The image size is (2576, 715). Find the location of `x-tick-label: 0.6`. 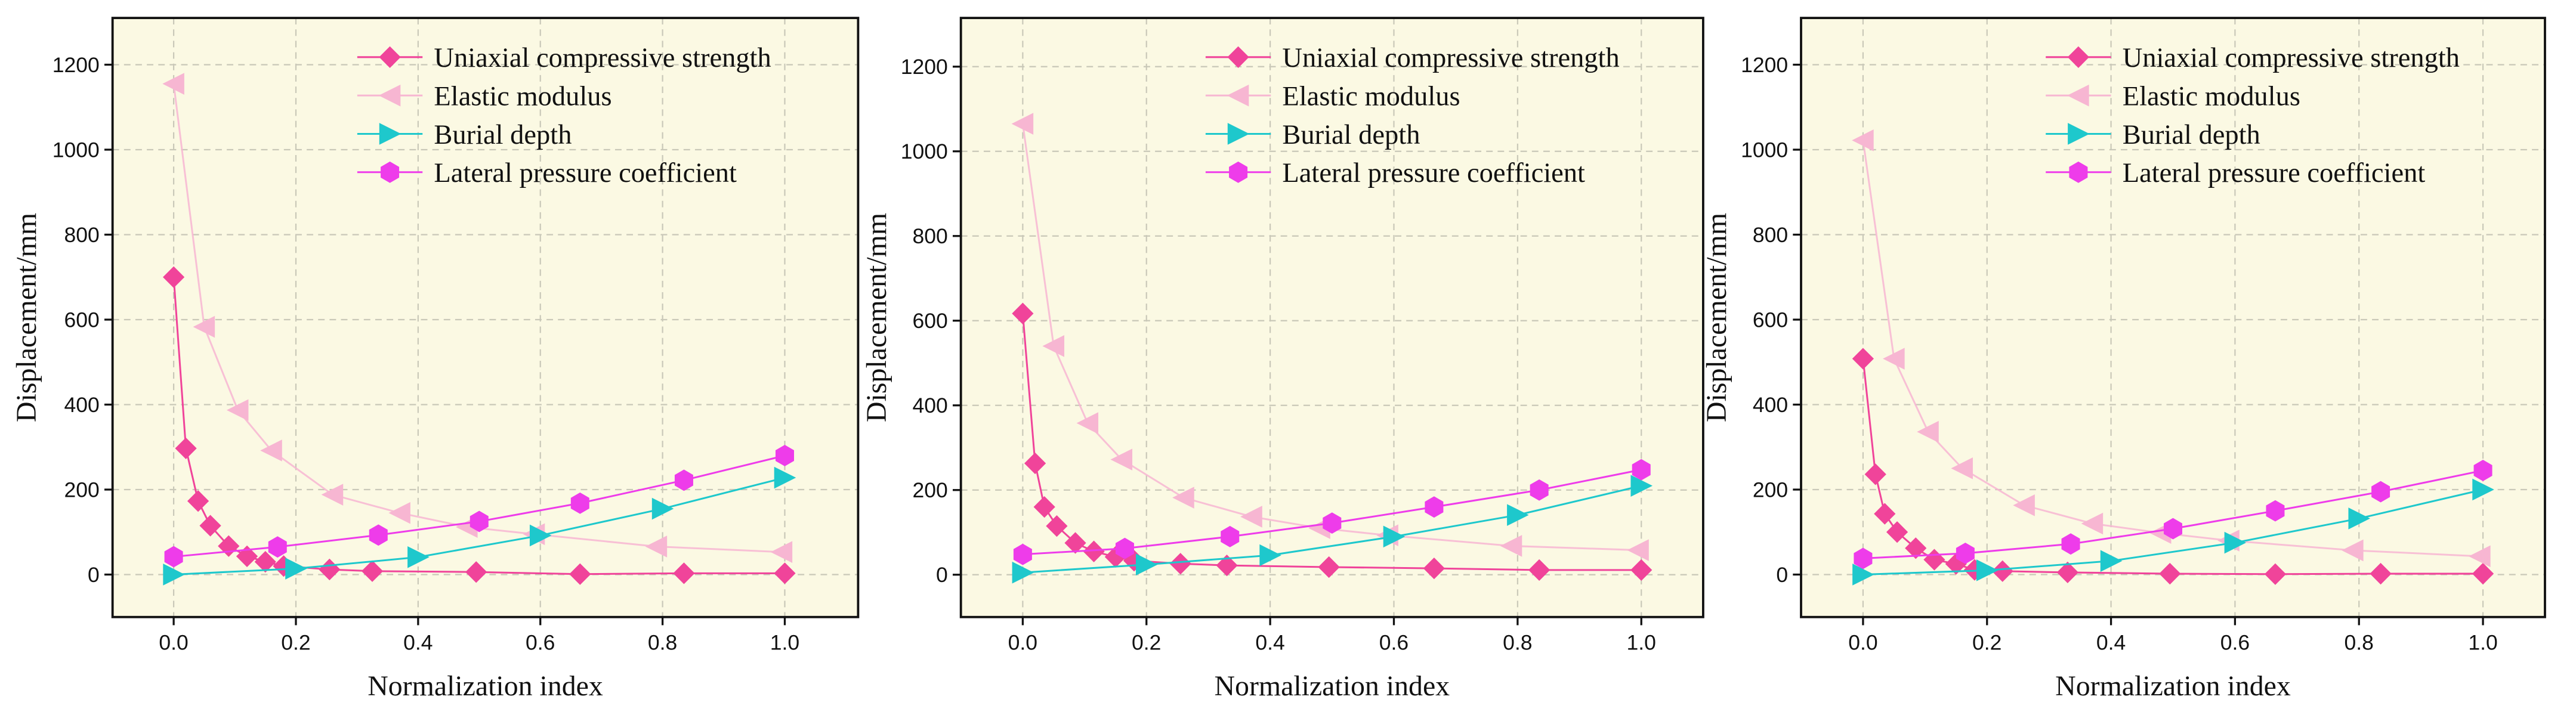

x-tick-label: 0.6 is located at coordinates (1394, 642).